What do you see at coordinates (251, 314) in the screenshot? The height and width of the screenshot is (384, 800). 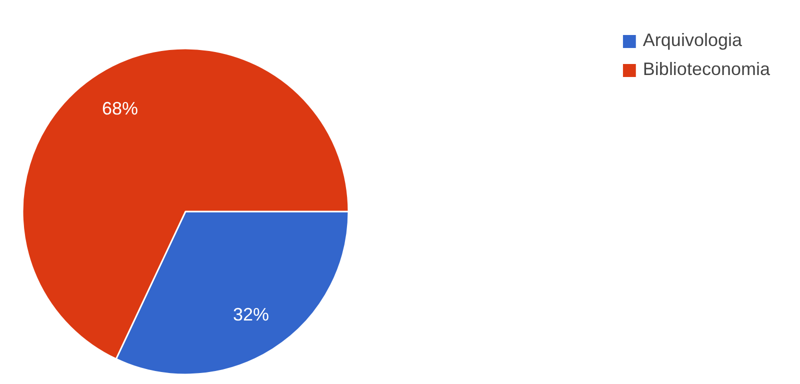 I see `data-label: 32%` at bounding box center [251, 314].